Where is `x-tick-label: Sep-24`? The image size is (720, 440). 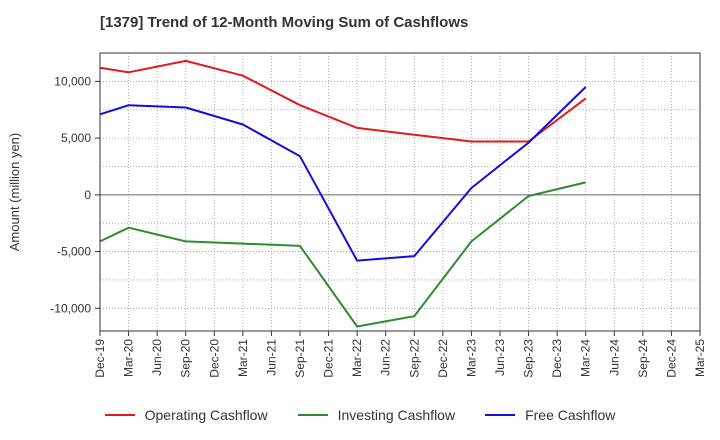 x-tick-label: Sep-24 is located at coordinates (643, 358).